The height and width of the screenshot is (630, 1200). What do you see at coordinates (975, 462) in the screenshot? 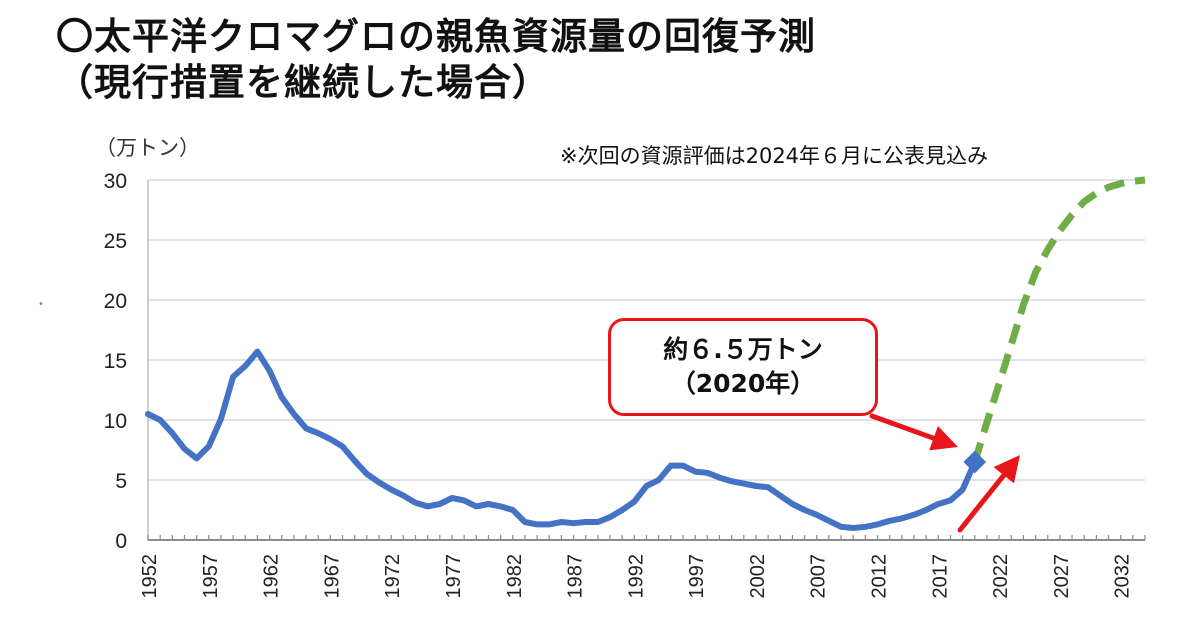
I see `latest-point-marker` at bounding box center [975, 462].